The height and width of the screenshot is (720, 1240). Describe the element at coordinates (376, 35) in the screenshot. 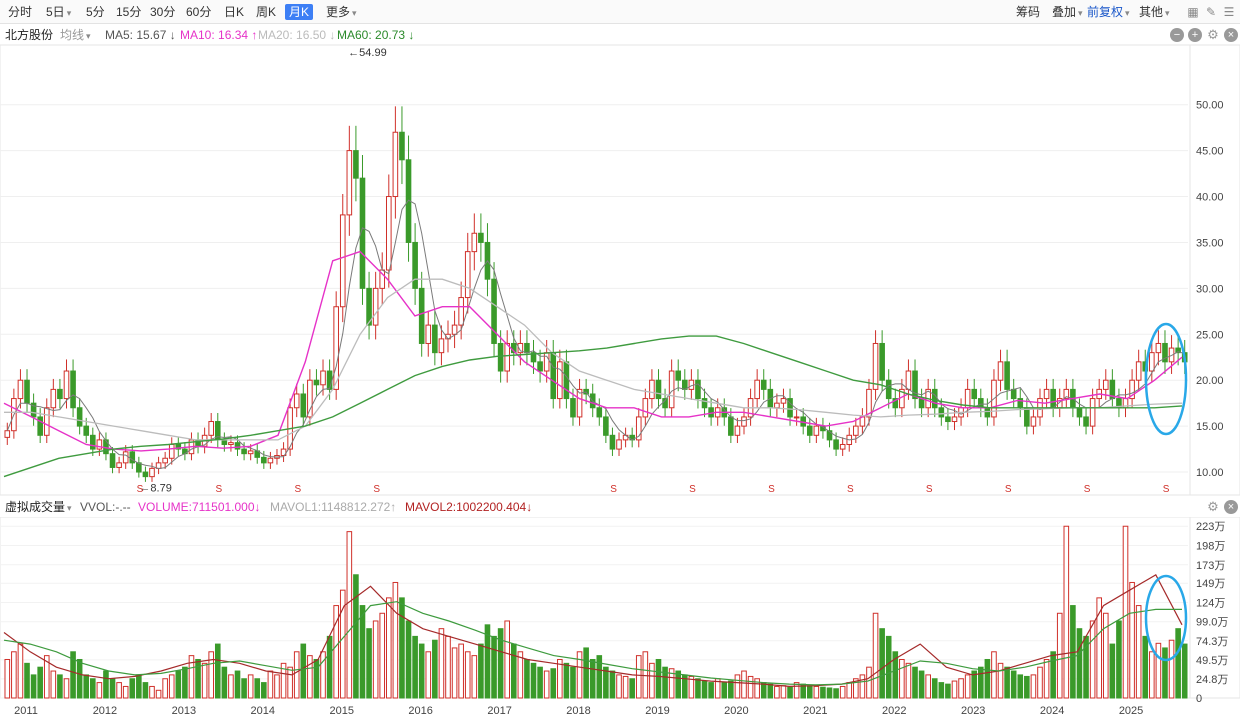

I see `ma60-value: MA60: 20.73 ↓` at that location.